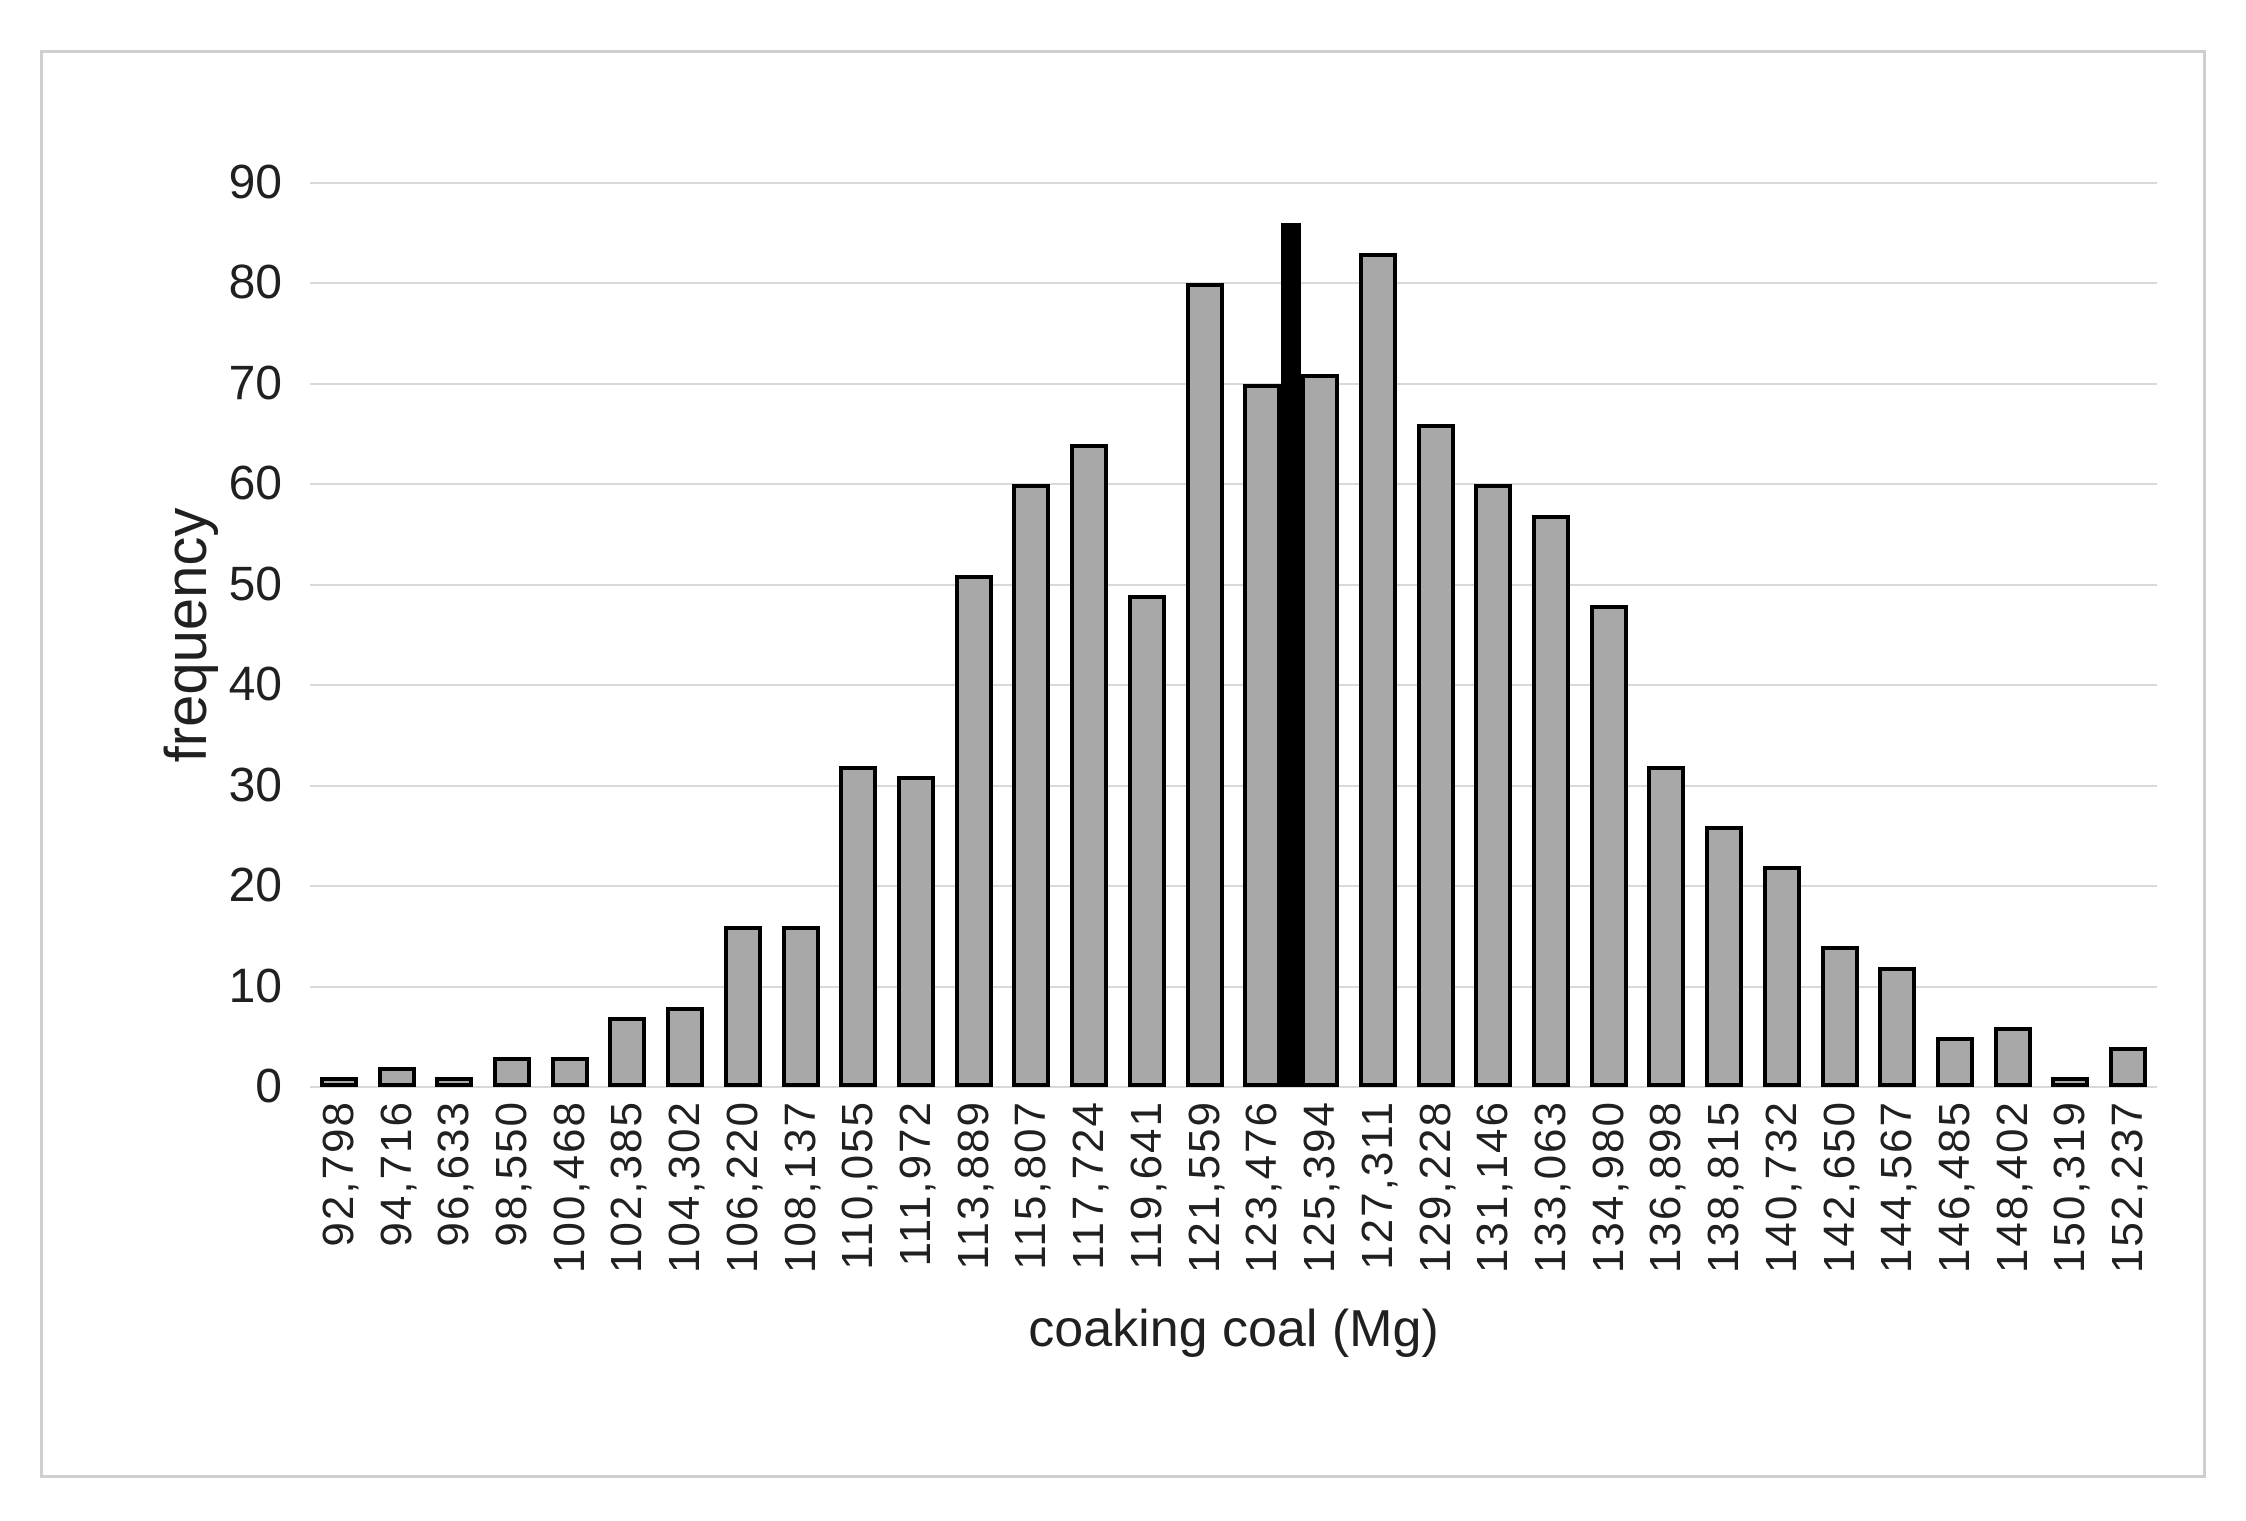 The height and width of the screenshot is (1521, 2246). I want to click on x-tick-label: 115,807, so click(1031, 1185).